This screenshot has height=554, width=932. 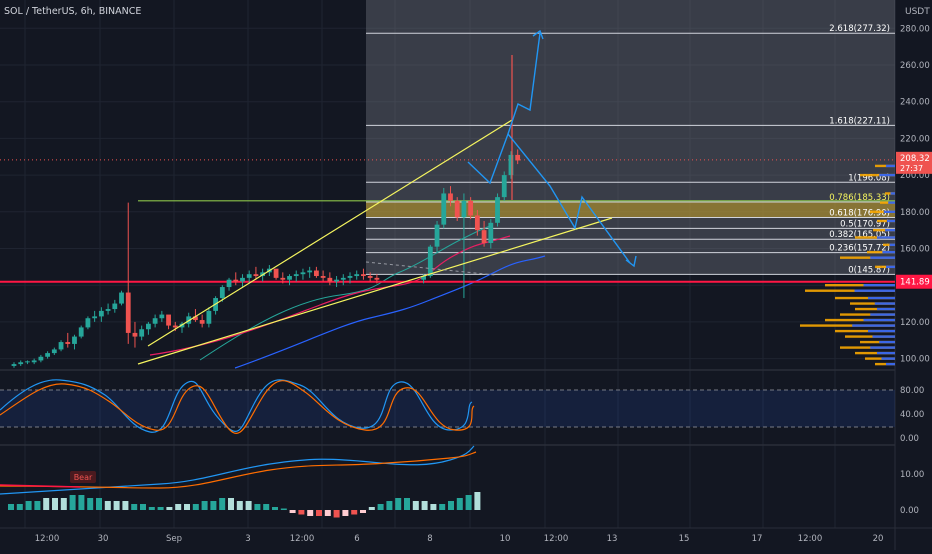 I want to click on stoch-tick: 0.00, so click(x=909, y=439).